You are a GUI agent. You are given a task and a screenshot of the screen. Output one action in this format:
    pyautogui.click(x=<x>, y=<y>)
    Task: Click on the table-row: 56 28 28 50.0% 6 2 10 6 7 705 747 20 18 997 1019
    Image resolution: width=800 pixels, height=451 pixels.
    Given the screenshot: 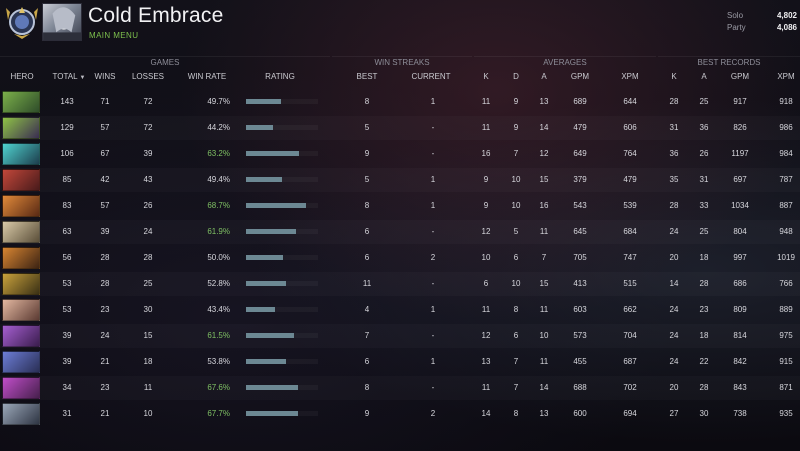 What is the action you would take?
    pyautogui.click(x=400, y=258)
    